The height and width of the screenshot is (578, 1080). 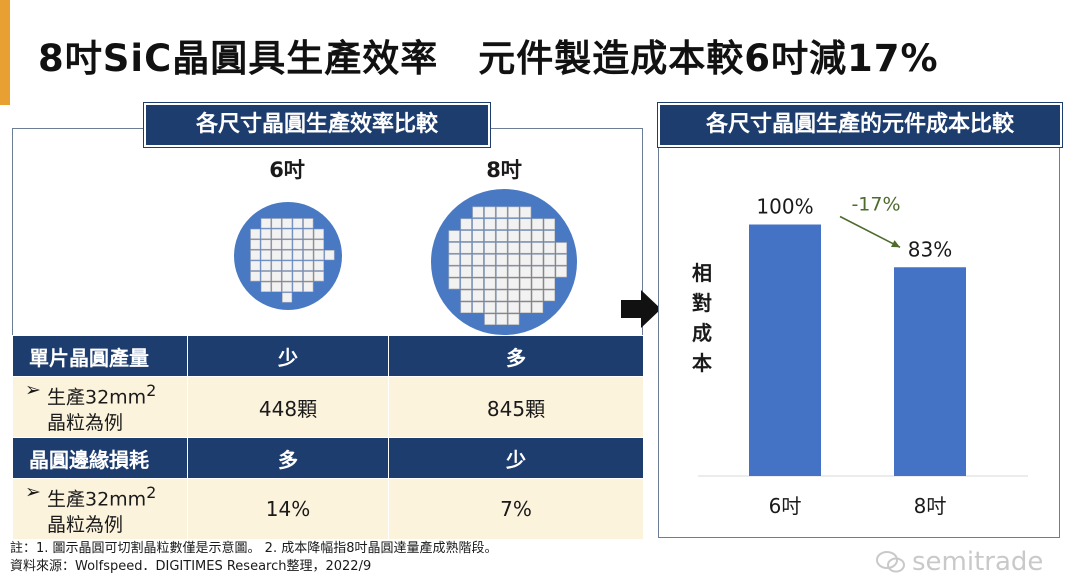 What do you see at coordinates (328, 356) in the screenshot?
I see `table-row-yield: 單片晶圓產量 少 多` at bounding box center [328, 356].